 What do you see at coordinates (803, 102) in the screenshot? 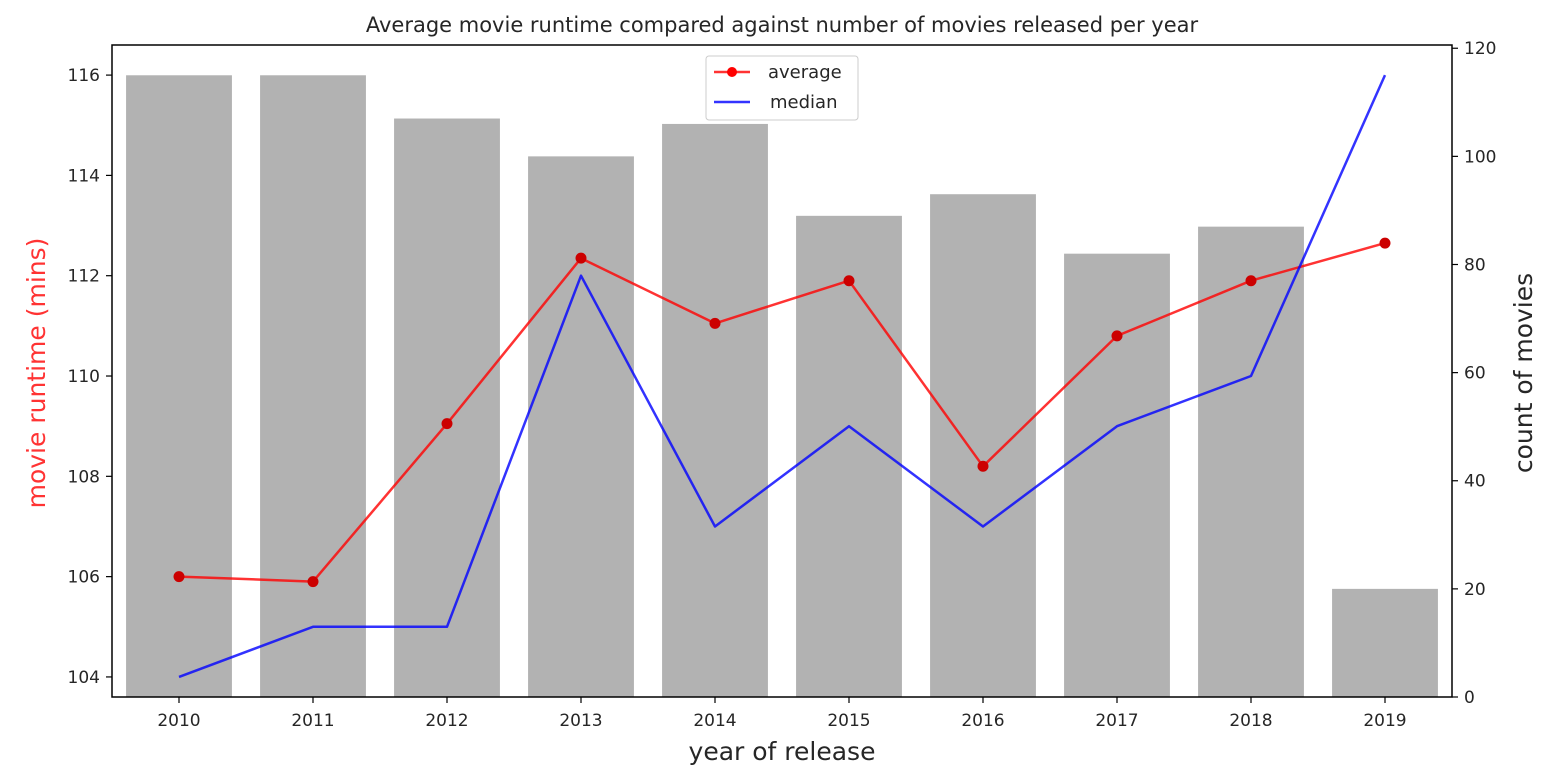
I see `legend-label-median: median` at bounding box center [803, 102].